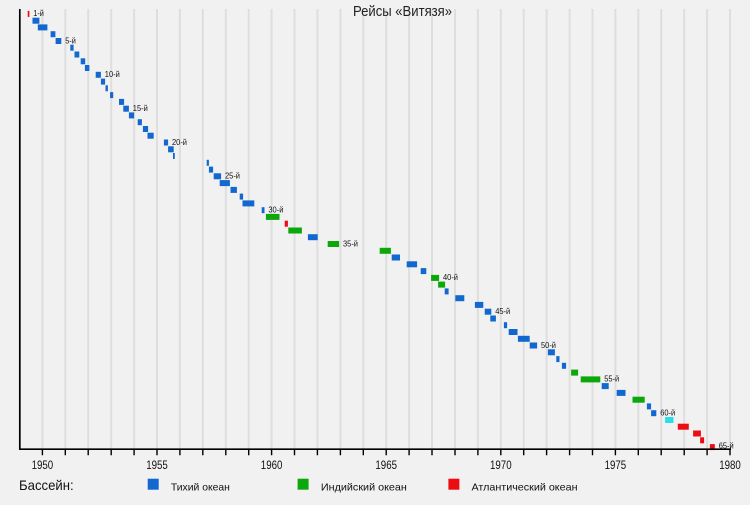 This screenshot has height=505, width=750. I want to click on svg-text: 1975, so click(616, 465).